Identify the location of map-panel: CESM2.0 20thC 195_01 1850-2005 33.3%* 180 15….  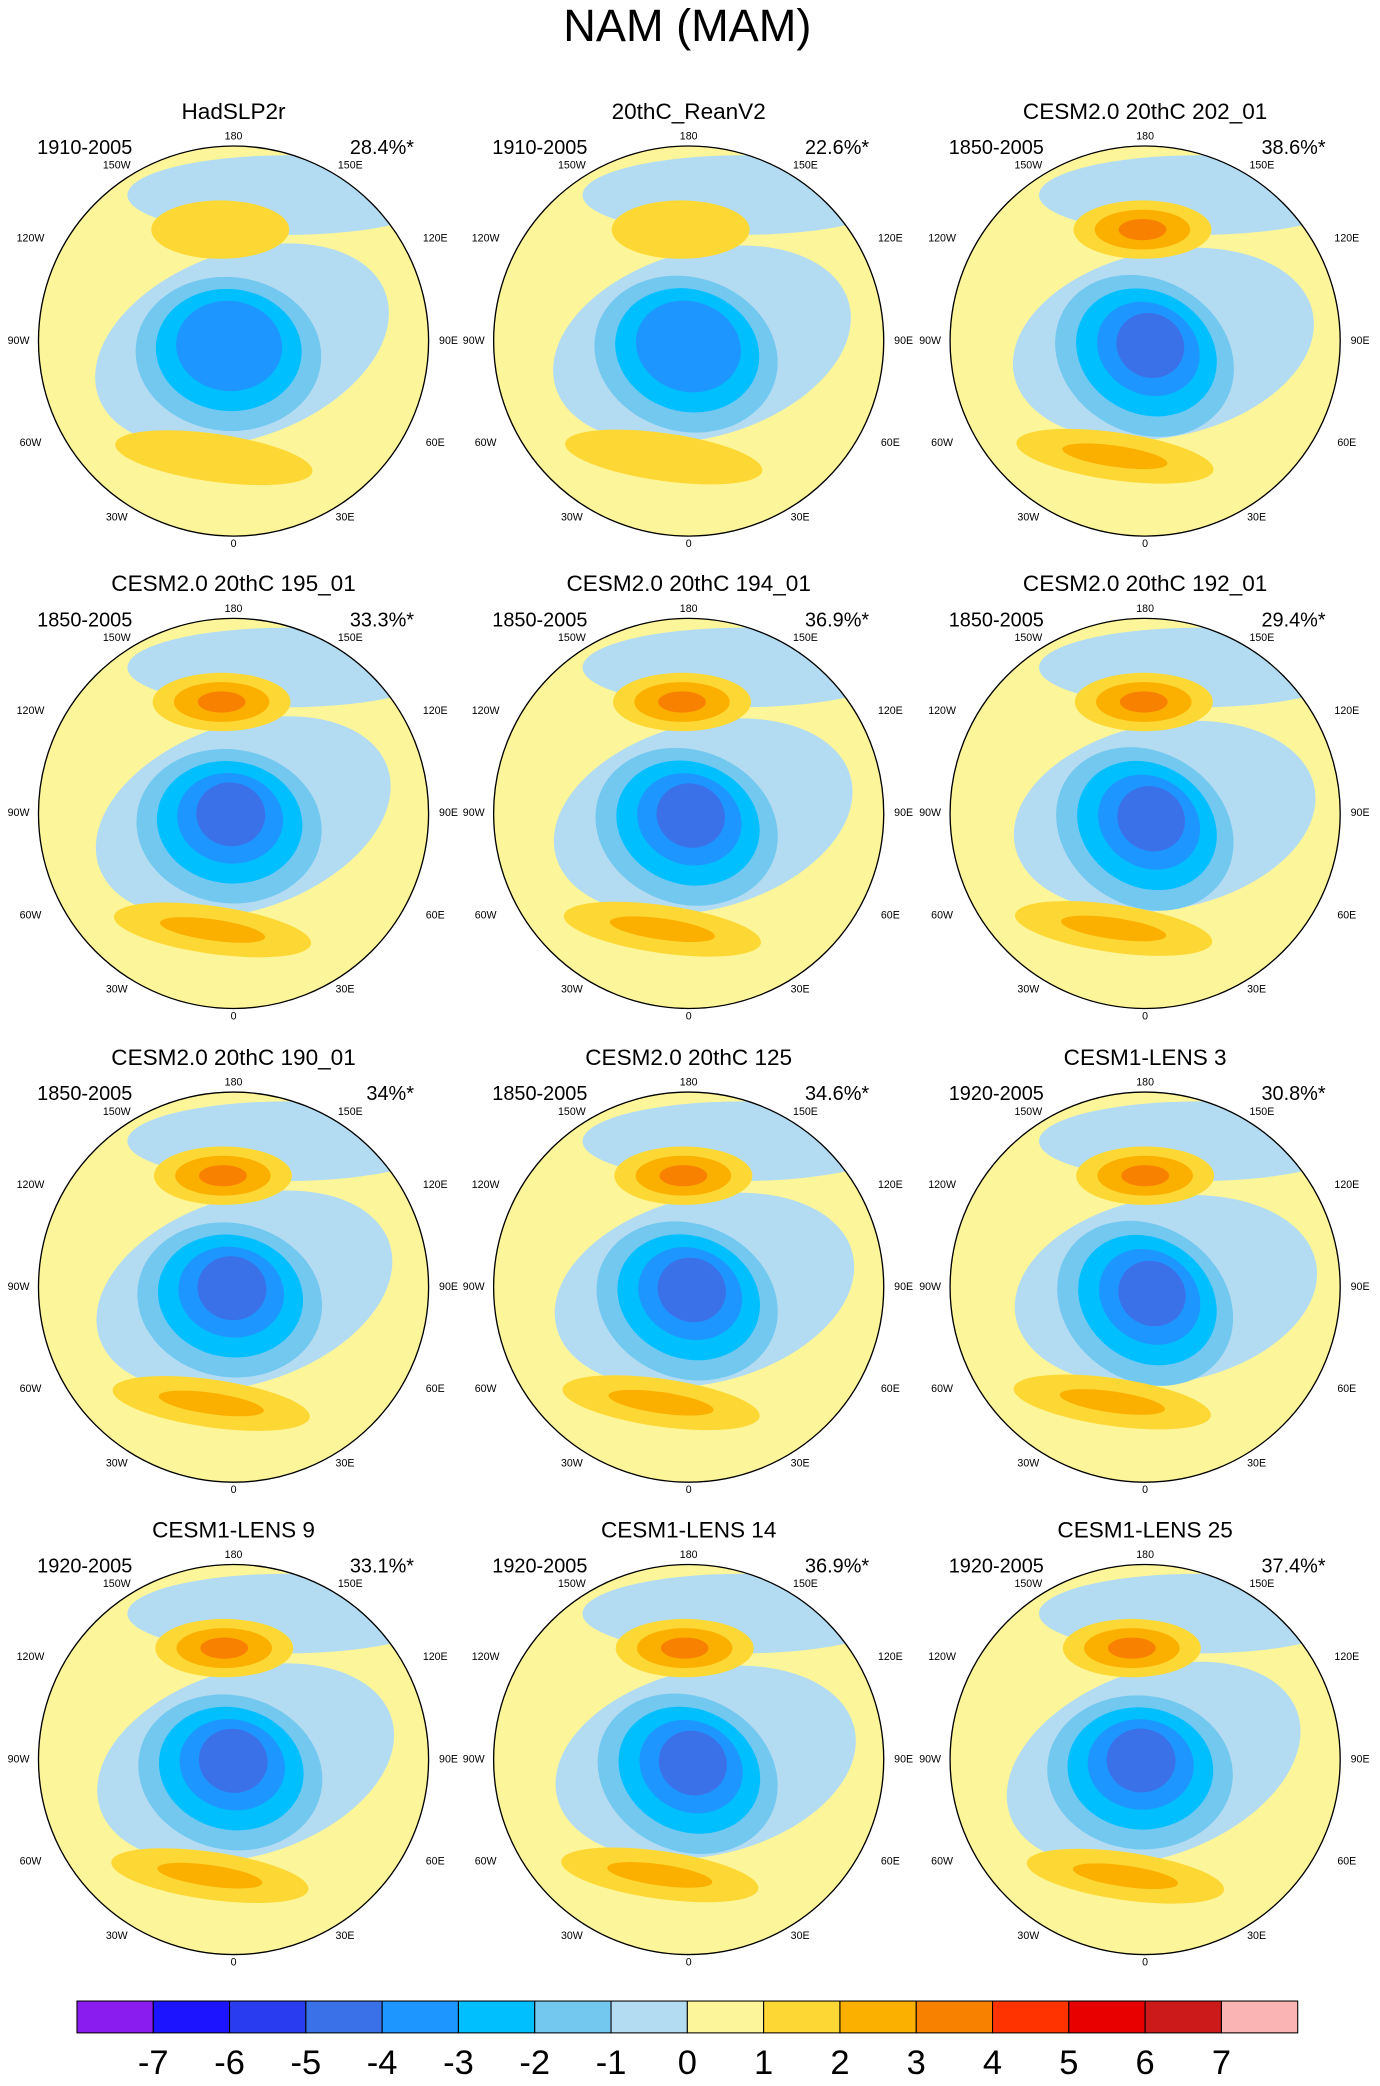
(233, 796).